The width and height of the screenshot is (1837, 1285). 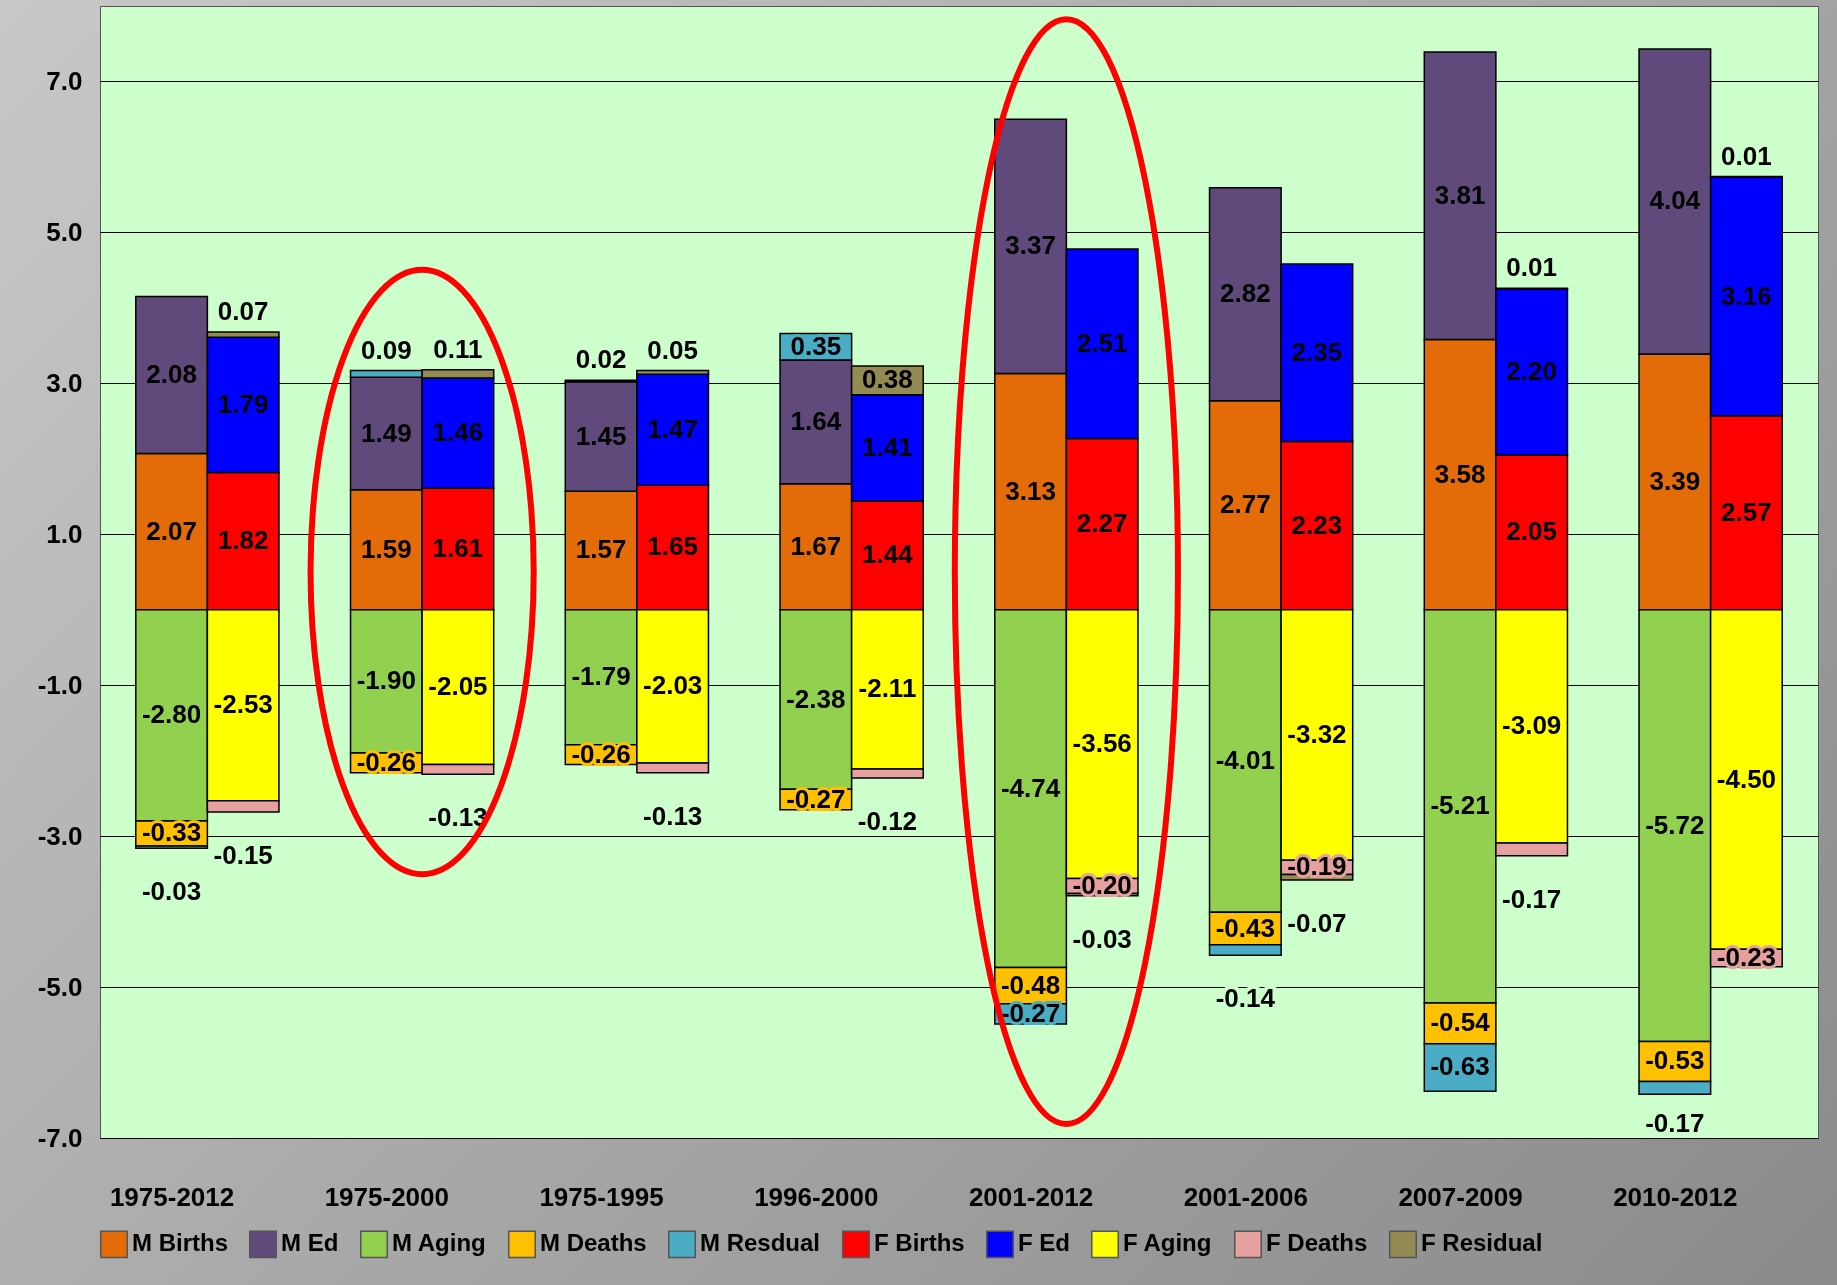 I want to click on legend-label: M Deaths, so click(x=593, y=1243).